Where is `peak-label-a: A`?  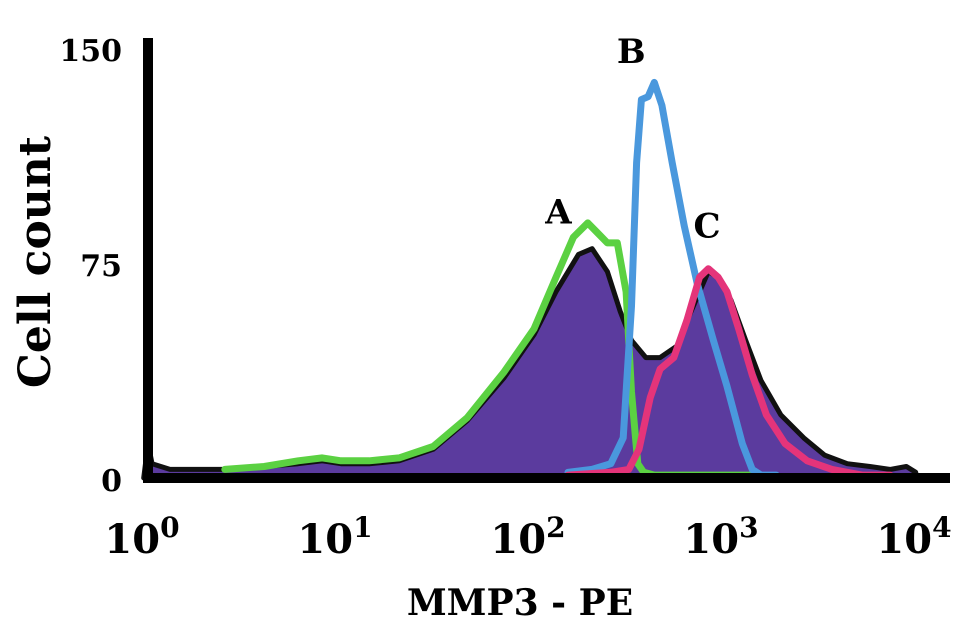
peak-label-a: A is located at coordinates (558, 212).